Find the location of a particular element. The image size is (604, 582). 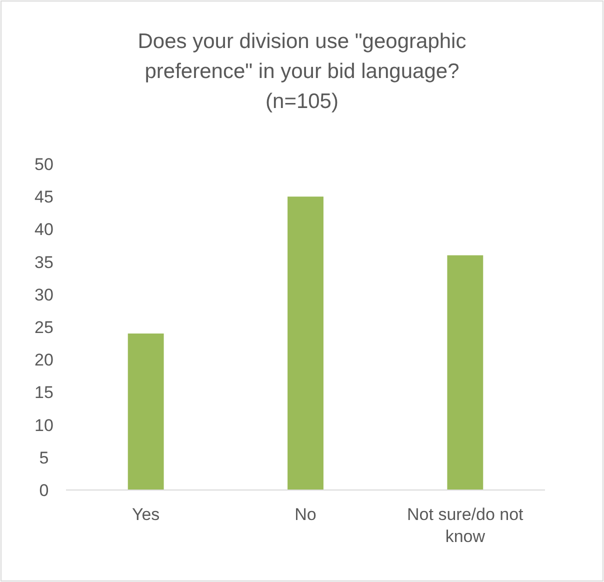

y-tick-label: 25 is located at coordinates (44, 327).